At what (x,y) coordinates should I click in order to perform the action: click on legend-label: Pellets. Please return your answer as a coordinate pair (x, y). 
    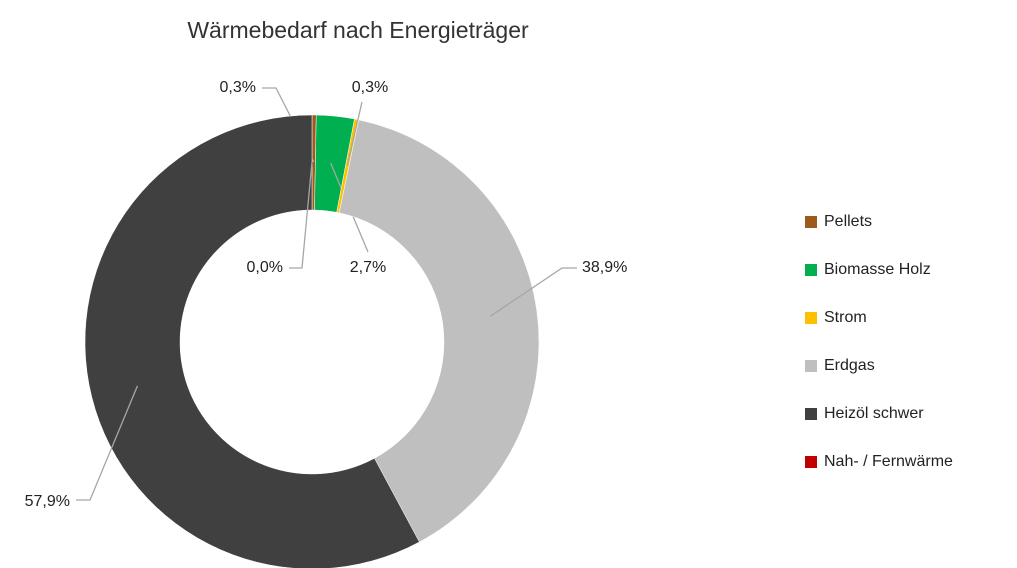
    Looking at the image, I should click on (848, 221).